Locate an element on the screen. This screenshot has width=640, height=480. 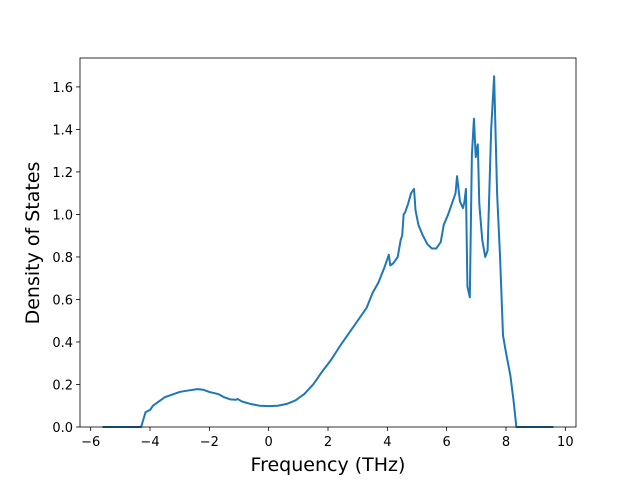
y-tick-label: 0.8 is located at coordinates (62, 258).